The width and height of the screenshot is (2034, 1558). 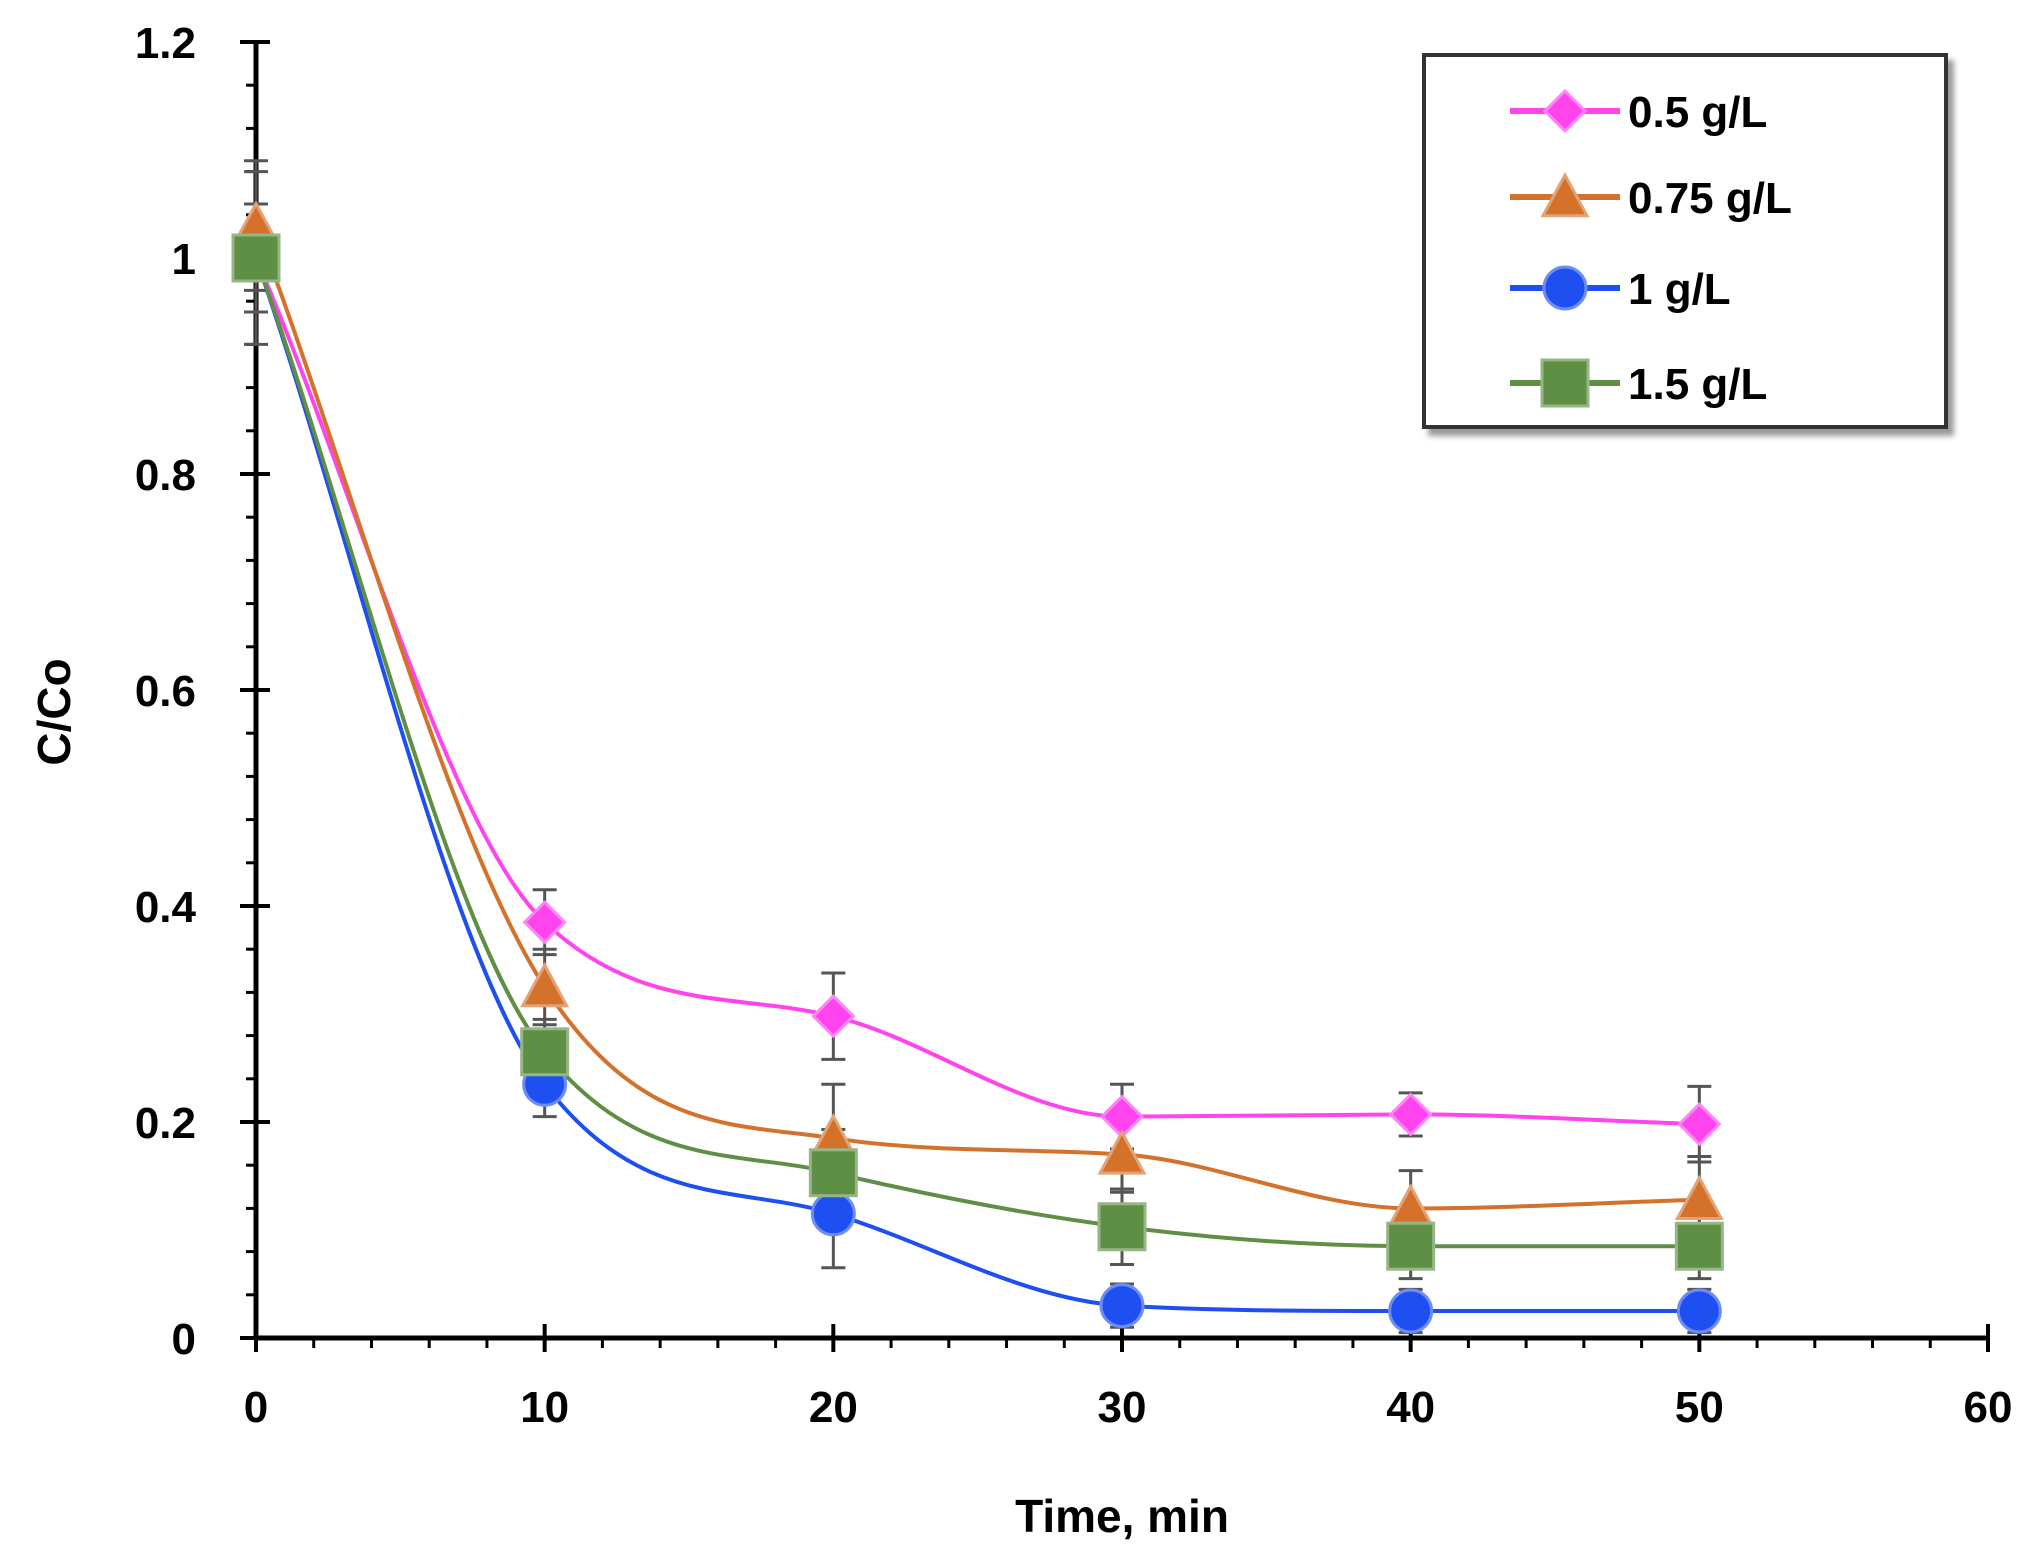 I want to click on legend-item-1-g-l: 1 g/L, so click(x=1620, y=289).